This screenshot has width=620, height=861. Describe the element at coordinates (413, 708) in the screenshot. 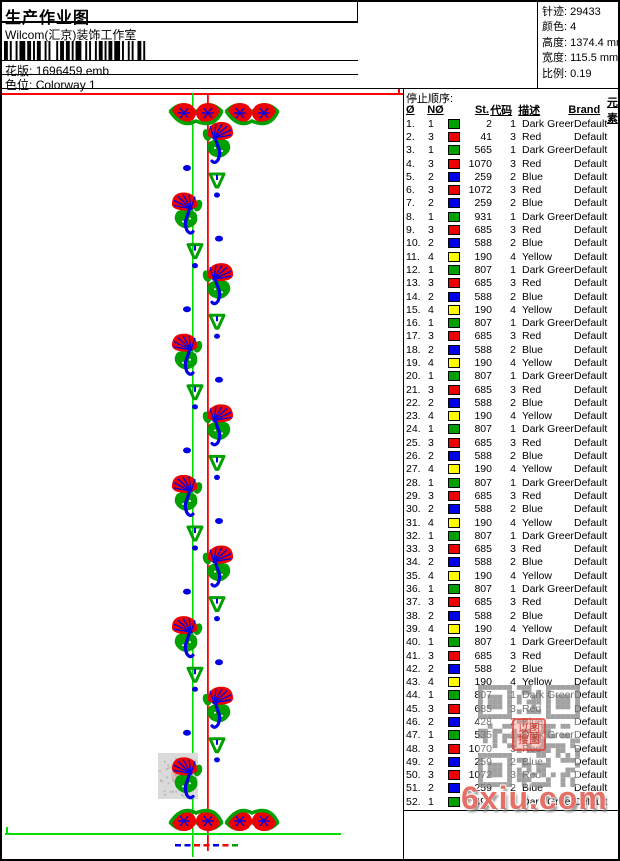

I see `stop-cell: 45.` at that location.